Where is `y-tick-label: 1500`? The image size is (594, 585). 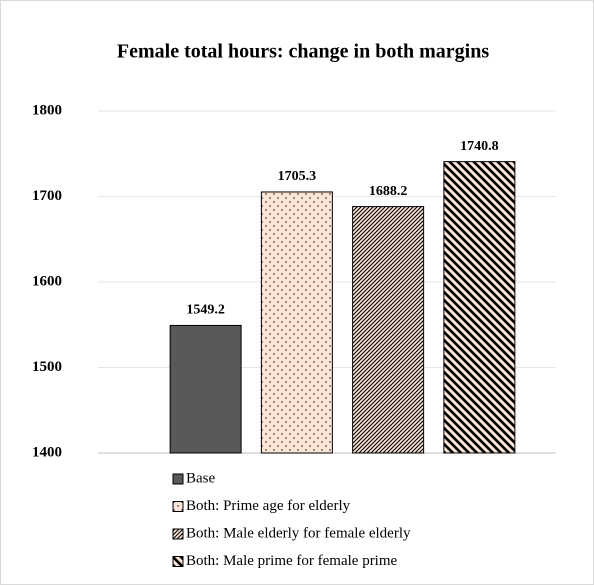
y-tick-label: 1500 is located at coordinates (47, 367).